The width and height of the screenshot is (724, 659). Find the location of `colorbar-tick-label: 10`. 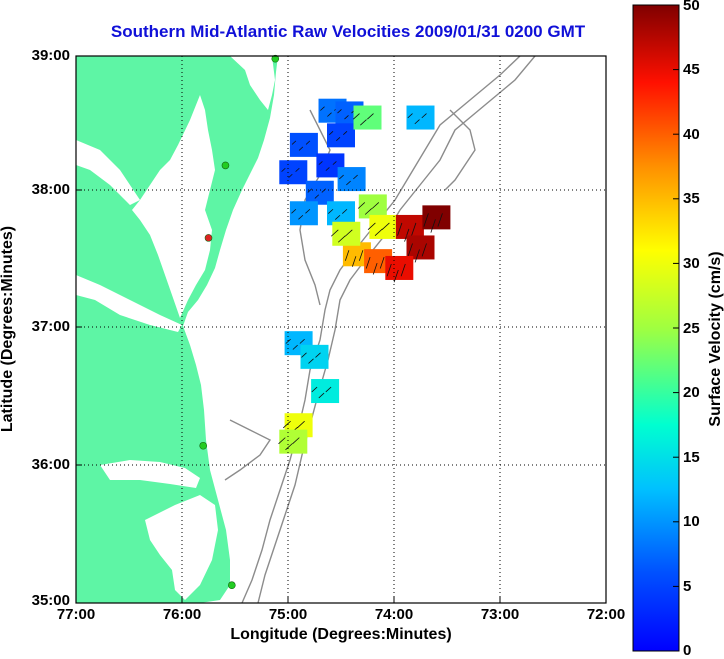

colorbar-tick-label: 10 is located at coordinates (691, 521).